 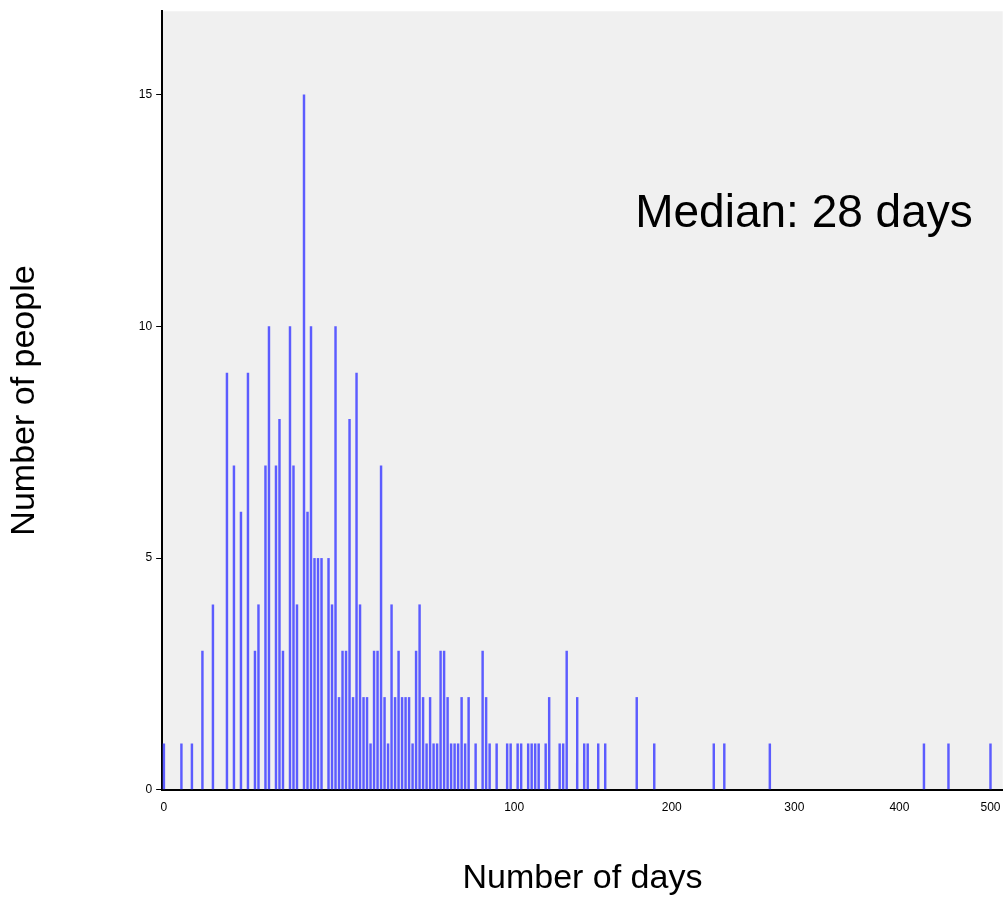 What do you see at coordinates (672, 807) in the screenshot?
I see `x-tick-label: 200` at bounding box center [672, 807].